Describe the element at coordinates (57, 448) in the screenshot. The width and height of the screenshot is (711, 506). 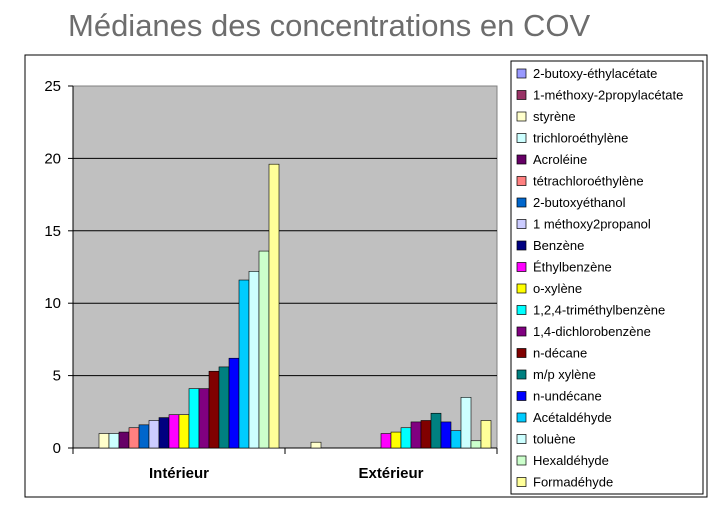
I see `y-tick-label: 0` at that location.